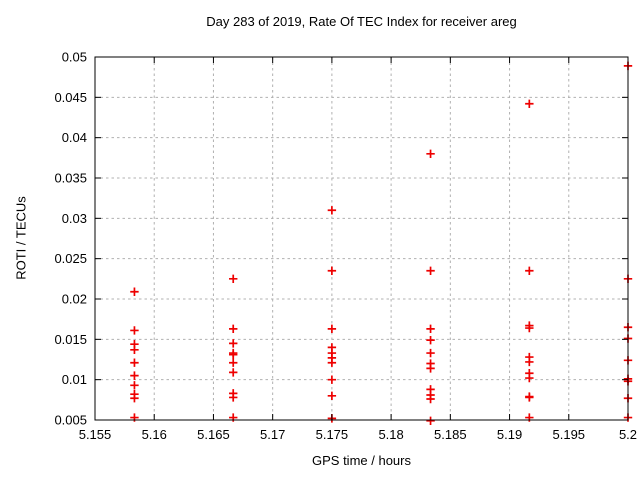 The image size is (640, 480). What do you see at coordinates (509, 434) in the screenshot?
I see `x-tick-label: 5.19` at bounding box center [509, 434].